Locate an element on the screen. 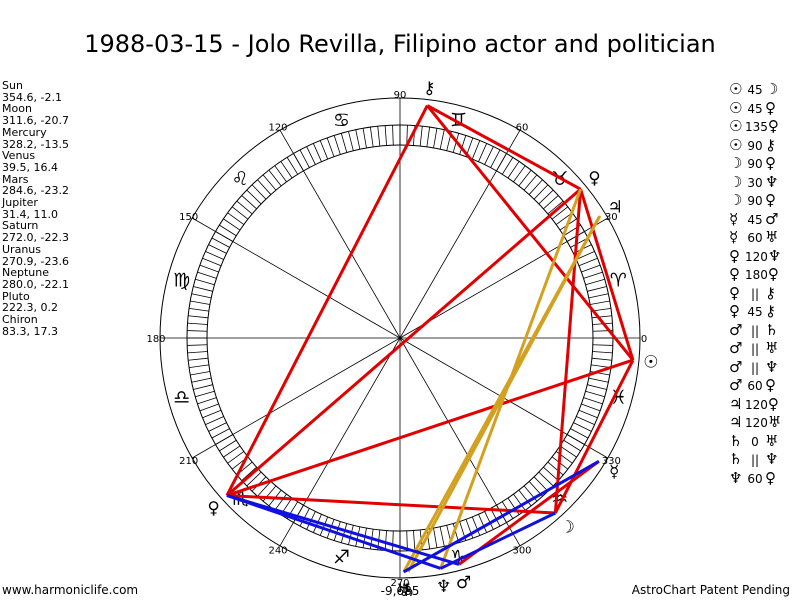 The height and width of the screenshot is (600, 800). zodiac-sign-icon: ♐ is located at coordinates (341, 557).